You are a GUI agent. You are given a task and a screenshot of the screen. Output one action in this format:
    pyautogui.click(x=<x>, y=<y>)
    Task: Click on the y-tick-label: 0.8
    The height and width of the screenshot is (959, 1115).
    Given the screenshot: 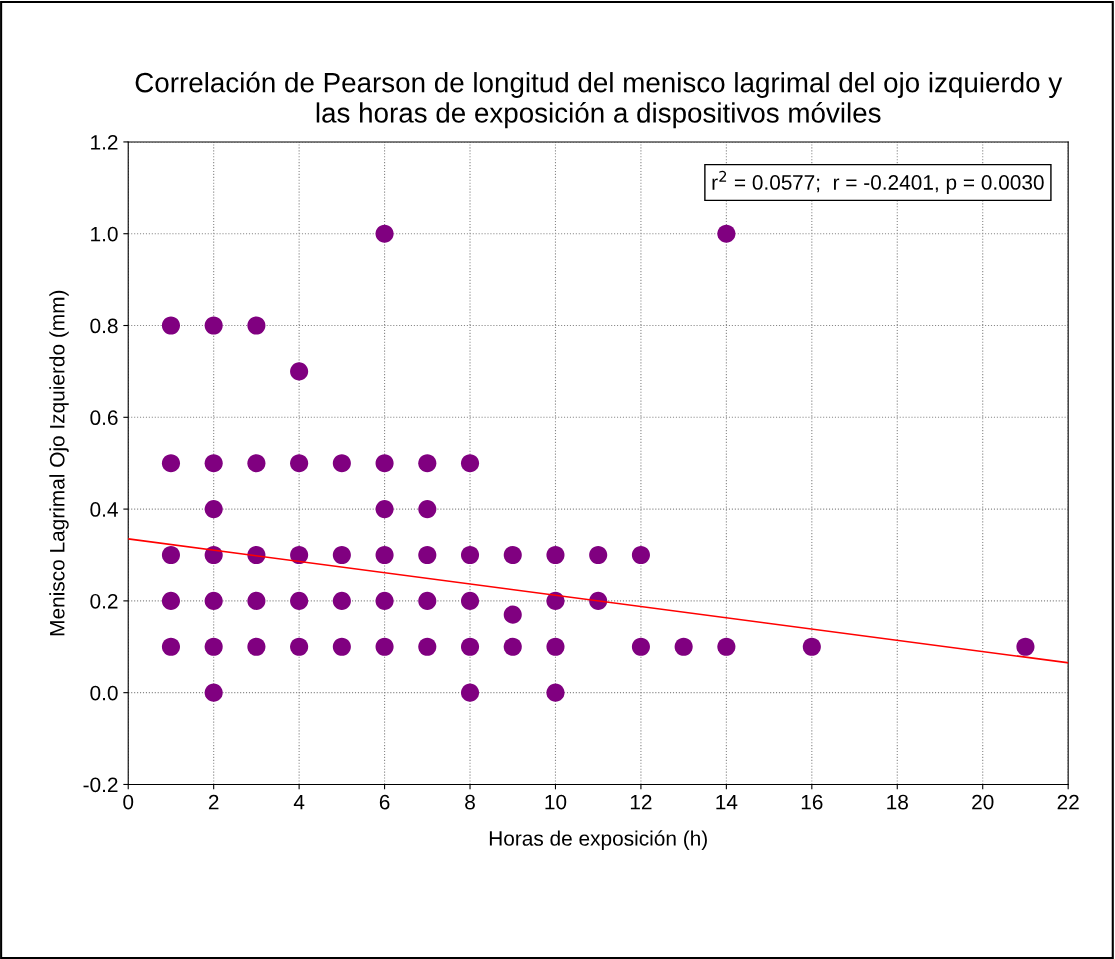 What is the action you would take?
    pyautogui.click(x=104, y=326)
    